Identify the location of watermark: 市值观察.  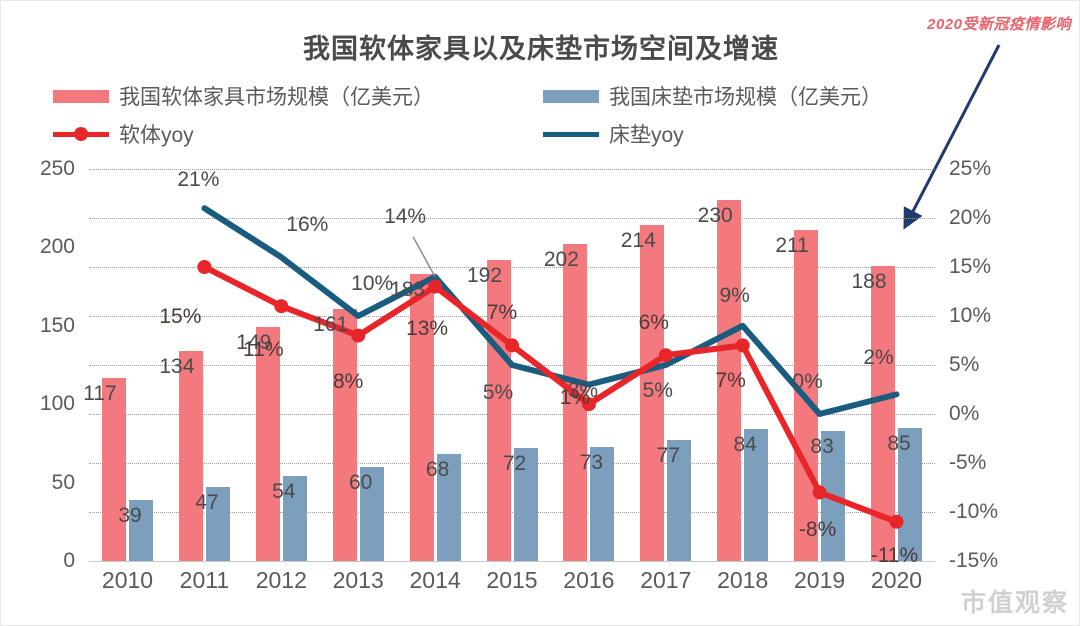
(1014, 603).